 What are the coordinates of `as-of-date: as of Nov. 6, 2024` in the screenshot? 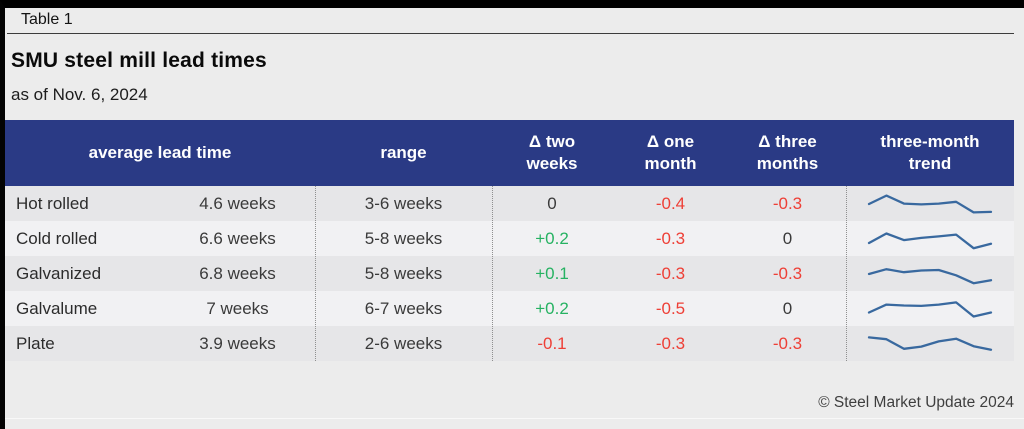 It's located at (79, 94).